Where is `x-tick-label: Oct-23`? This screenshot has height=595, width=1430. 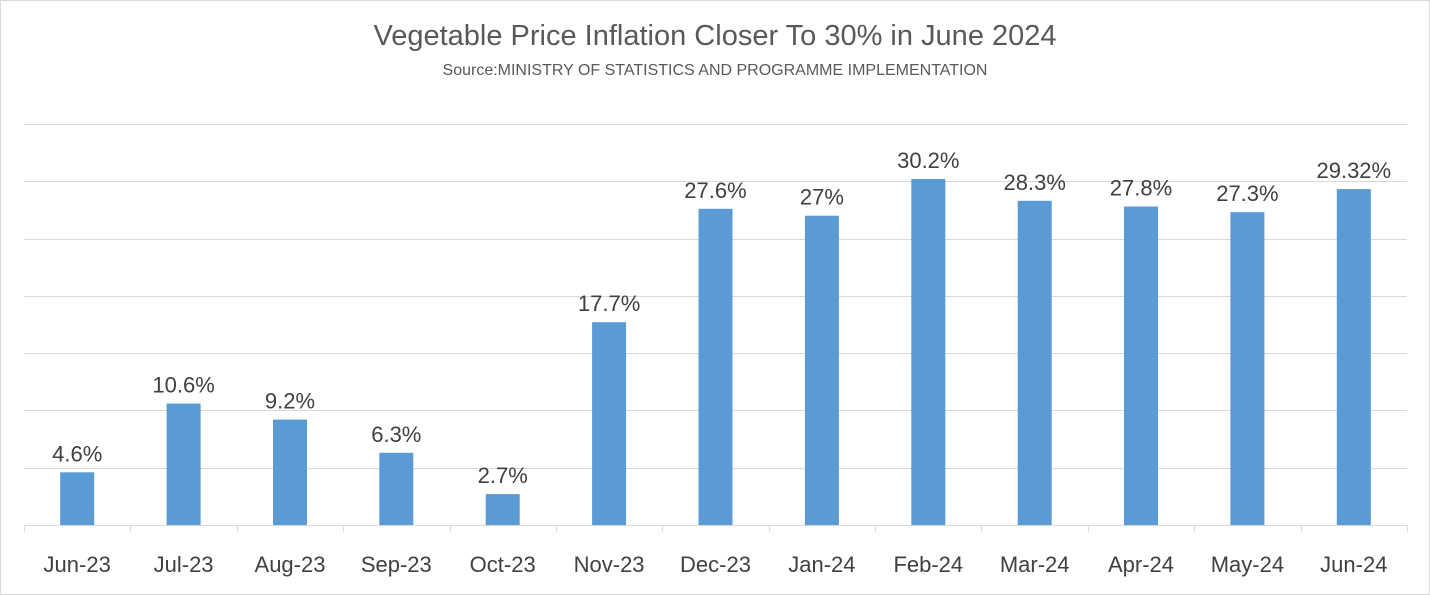 x-tick-label: Oct-23 is located at coordinates (503, 564).